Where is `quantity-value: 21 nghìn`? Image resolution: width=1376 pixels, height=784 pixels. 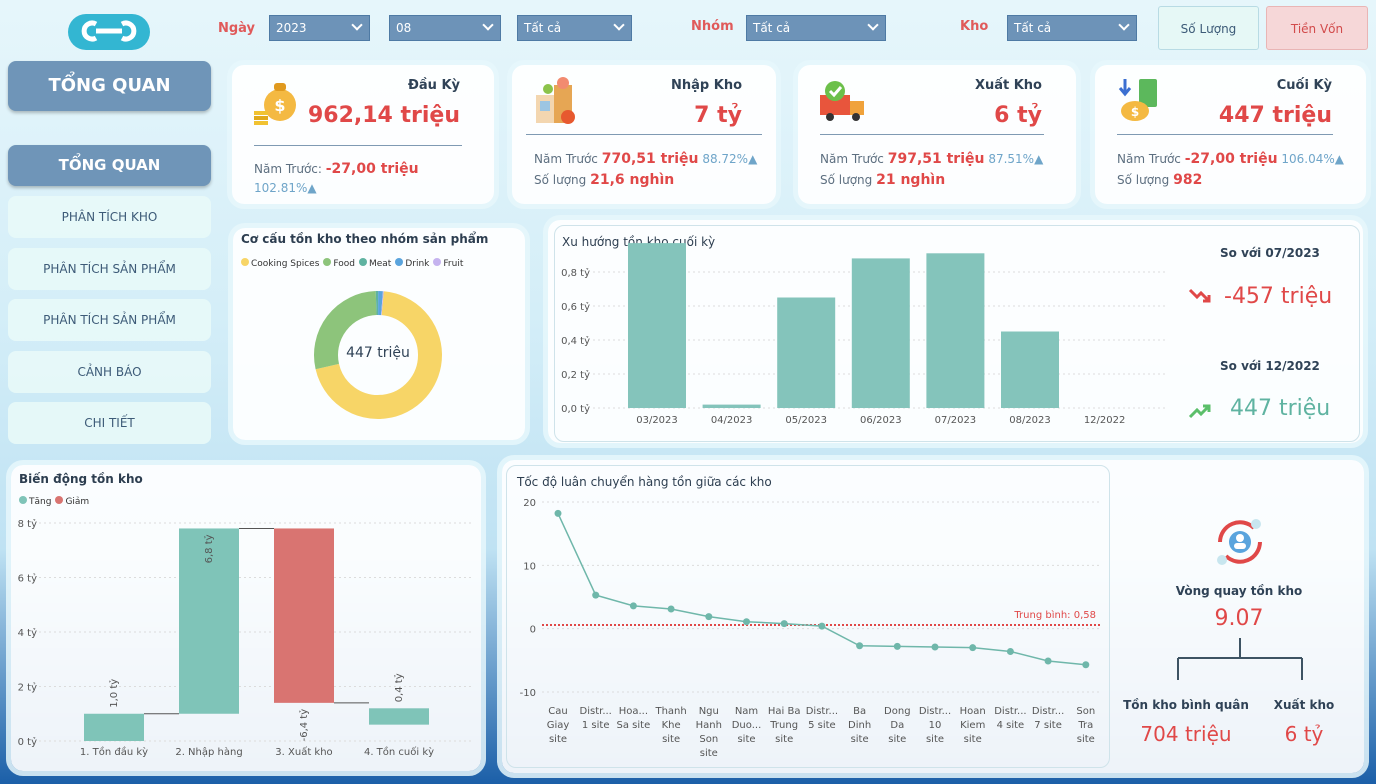 quantity-value: 21 nghìn is located at coordinates (911, 180).